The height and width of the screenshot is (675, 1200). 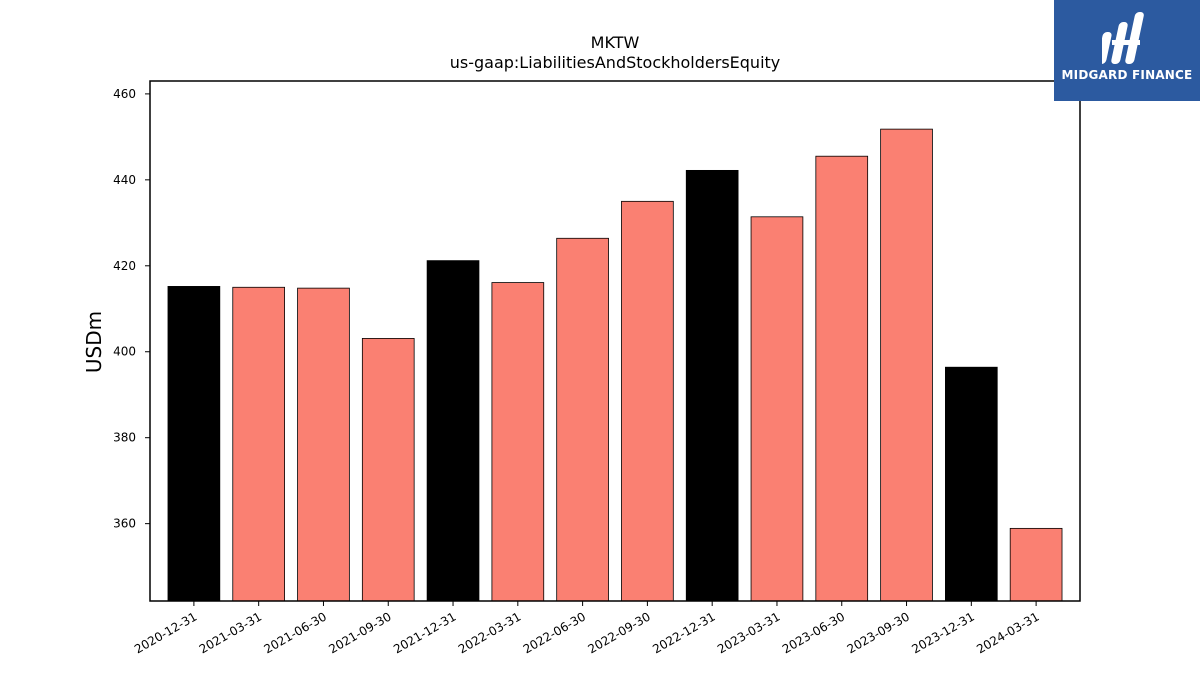 I want to click on x-tick-label: 2021-06-30, so click(x=295, y=632).